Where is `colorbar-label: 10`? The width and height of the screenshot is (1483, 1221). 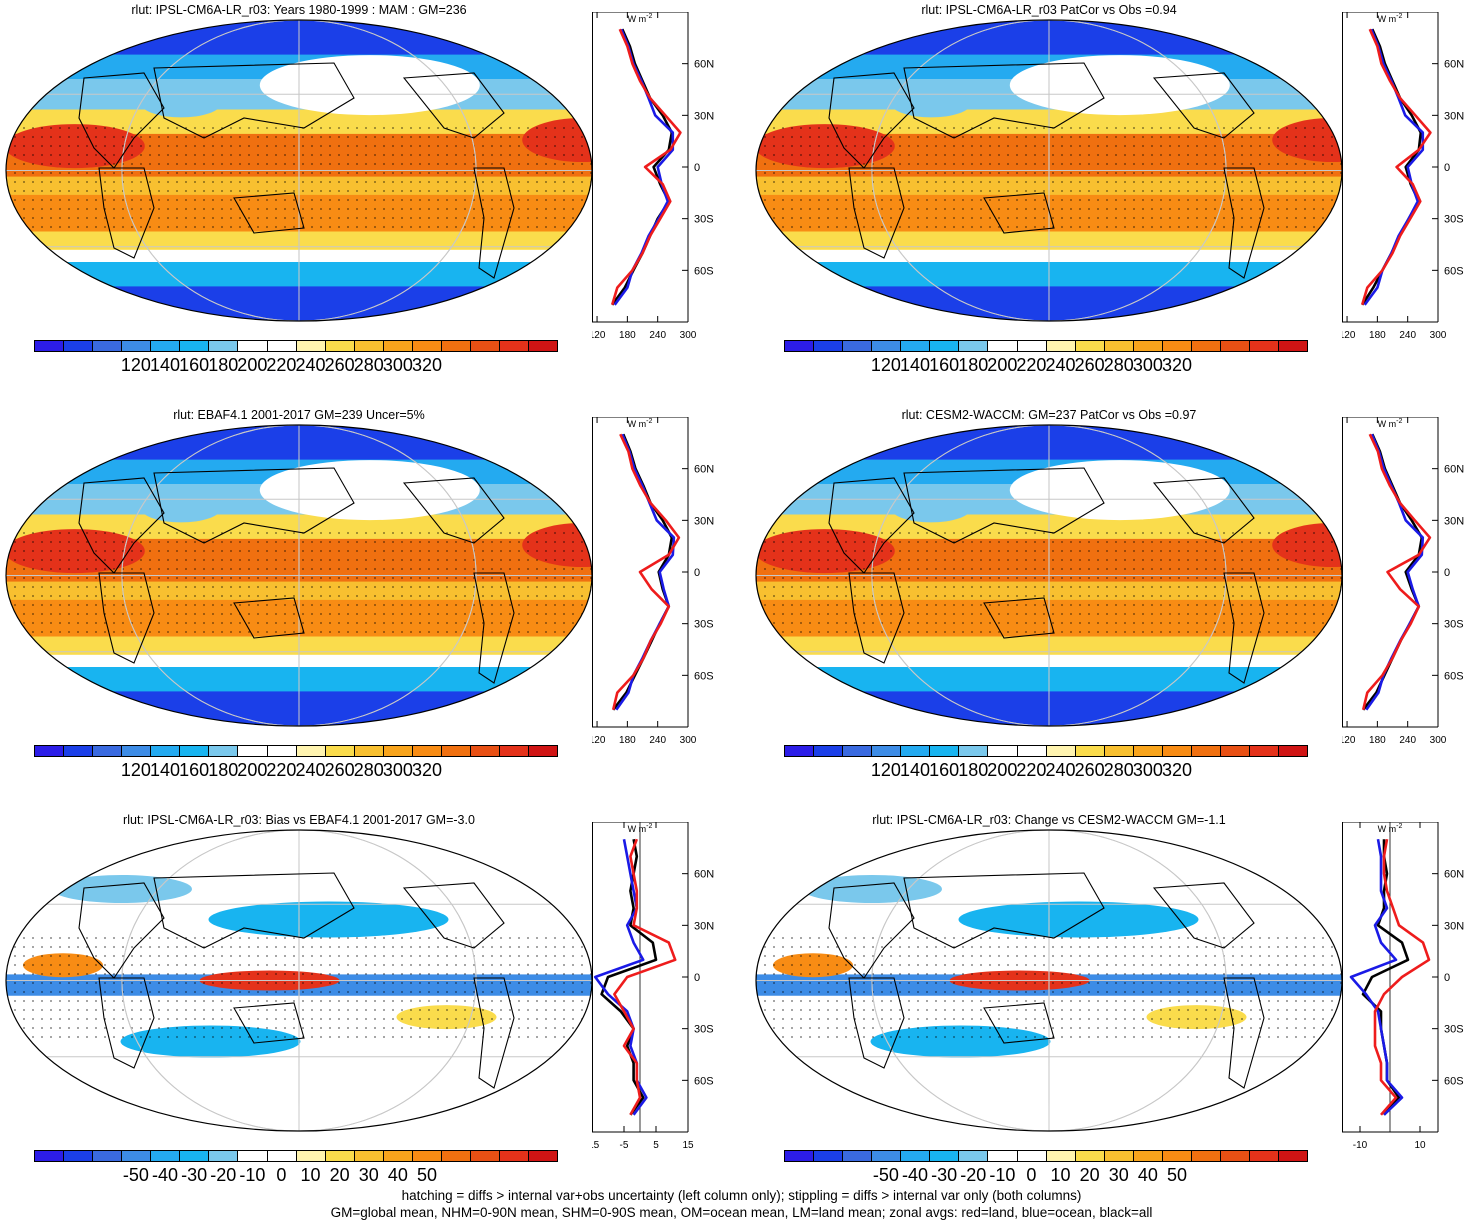 colorbar-label: 10 is located at coordinates (310, 1175).